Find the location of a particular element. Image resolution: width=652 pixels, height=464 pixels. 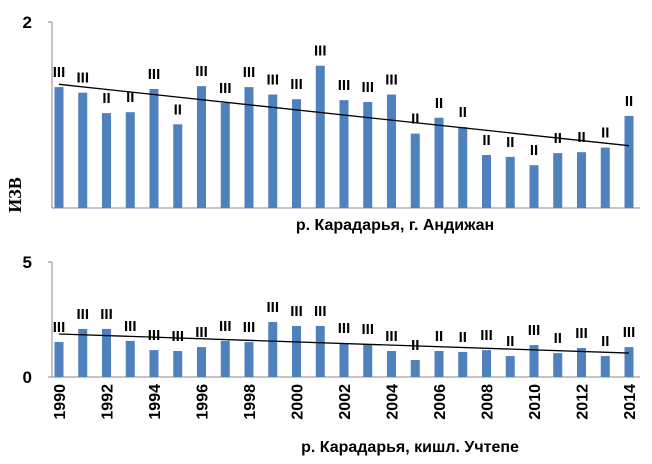

x-tick-label: 1992 is located at coordinates (108, 402).